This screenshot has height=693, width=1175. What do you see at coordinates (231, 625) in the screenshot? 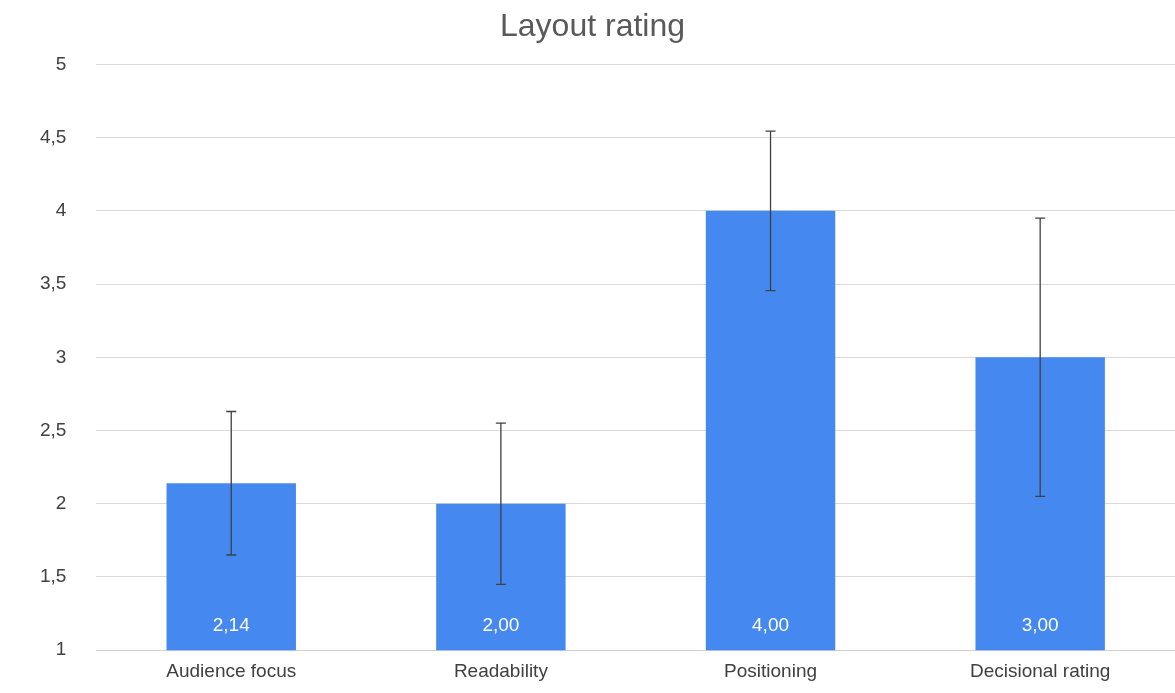
I see `data-label: 2,14` at bounding box center [231, 625].